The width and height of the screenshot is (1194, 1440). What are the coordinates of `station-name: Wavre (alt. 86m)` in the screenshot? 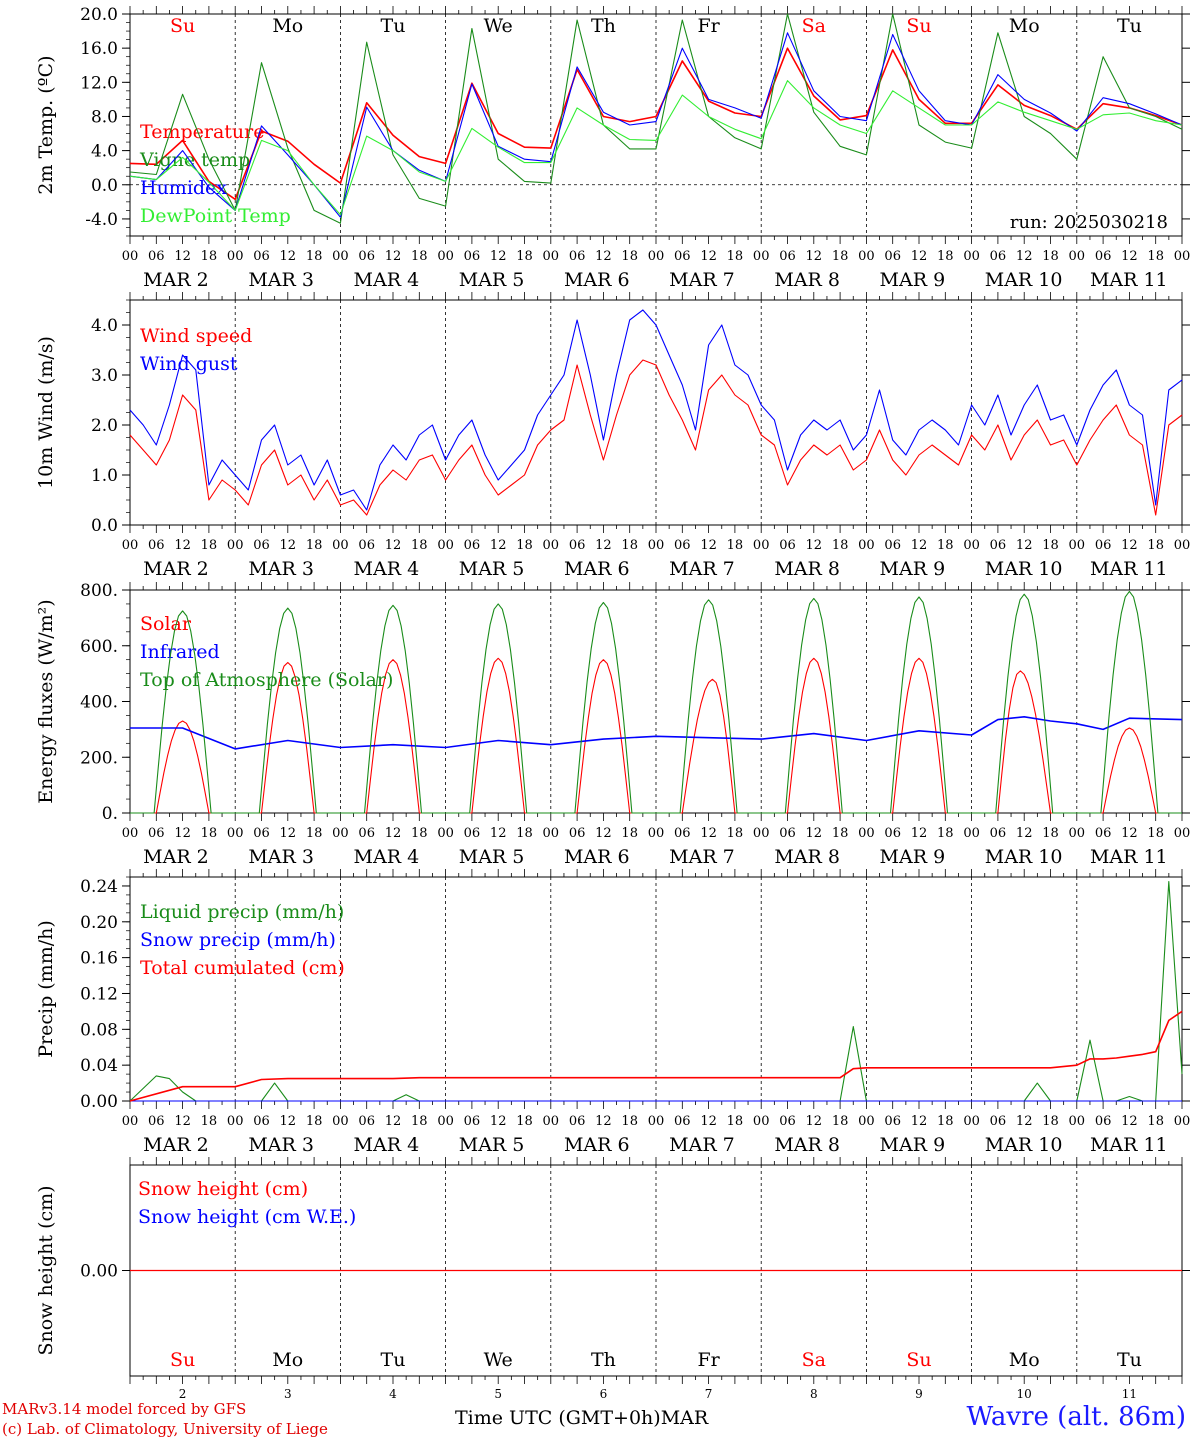 It's located at (1076, 1417).